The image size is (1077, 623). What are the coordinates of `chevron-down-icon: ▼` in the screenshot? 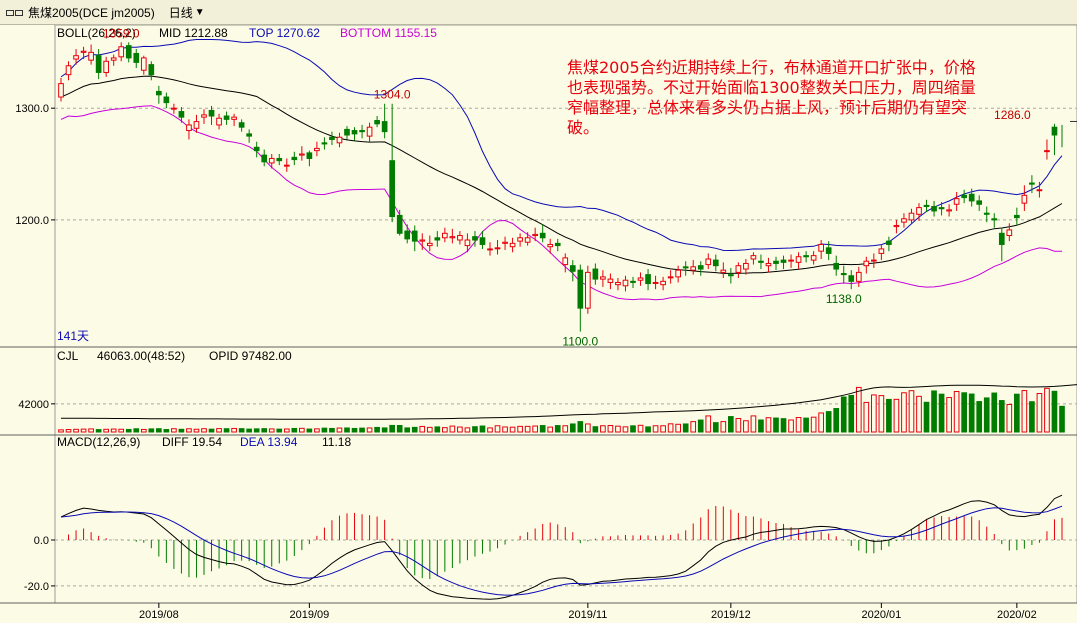 It's located at (199, 12).